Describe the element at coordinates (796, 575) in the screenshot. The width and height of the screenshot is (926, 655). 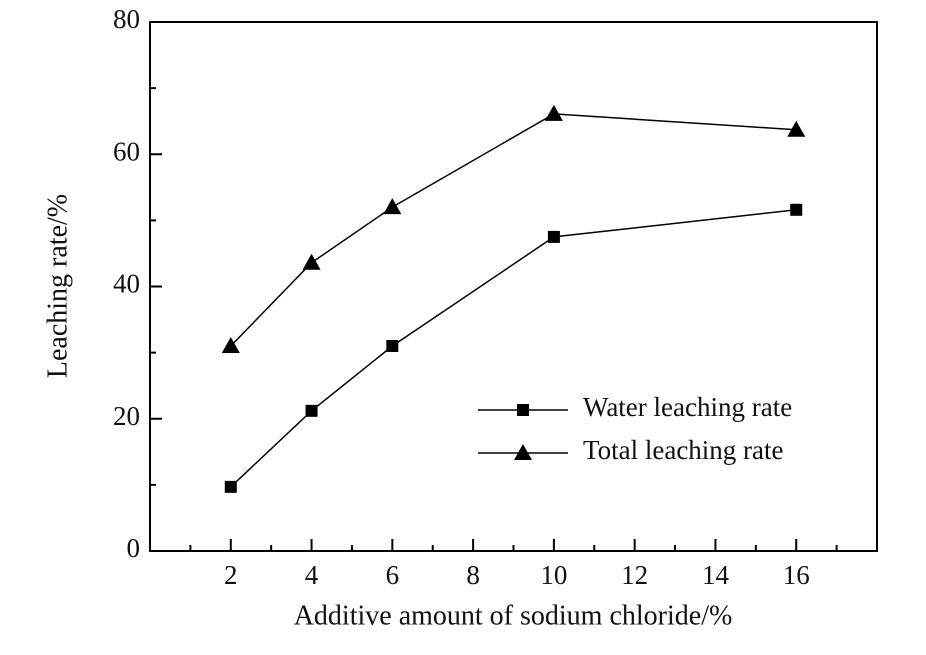
I see `x-tick-label: 16` at that location.